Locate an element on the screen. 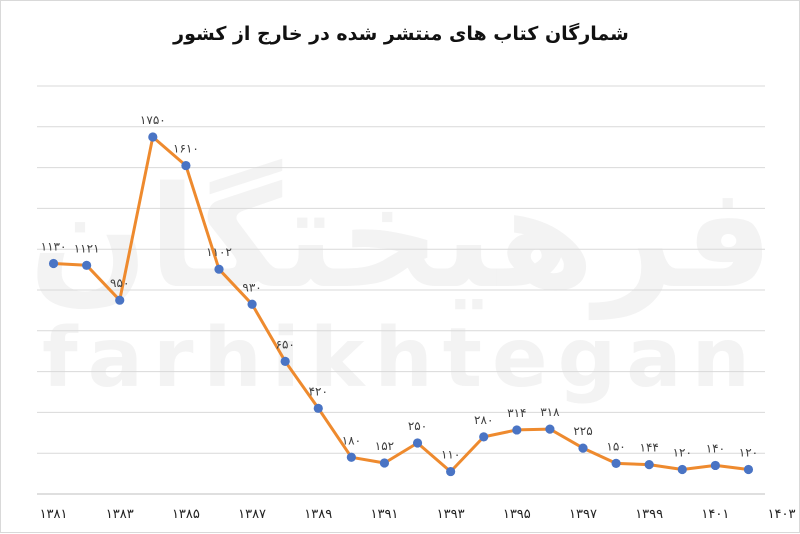 Image resolution: width=800 pixels, height=534 pixels. data-label: ۱۵۲ is located at coordinates (384, 446).